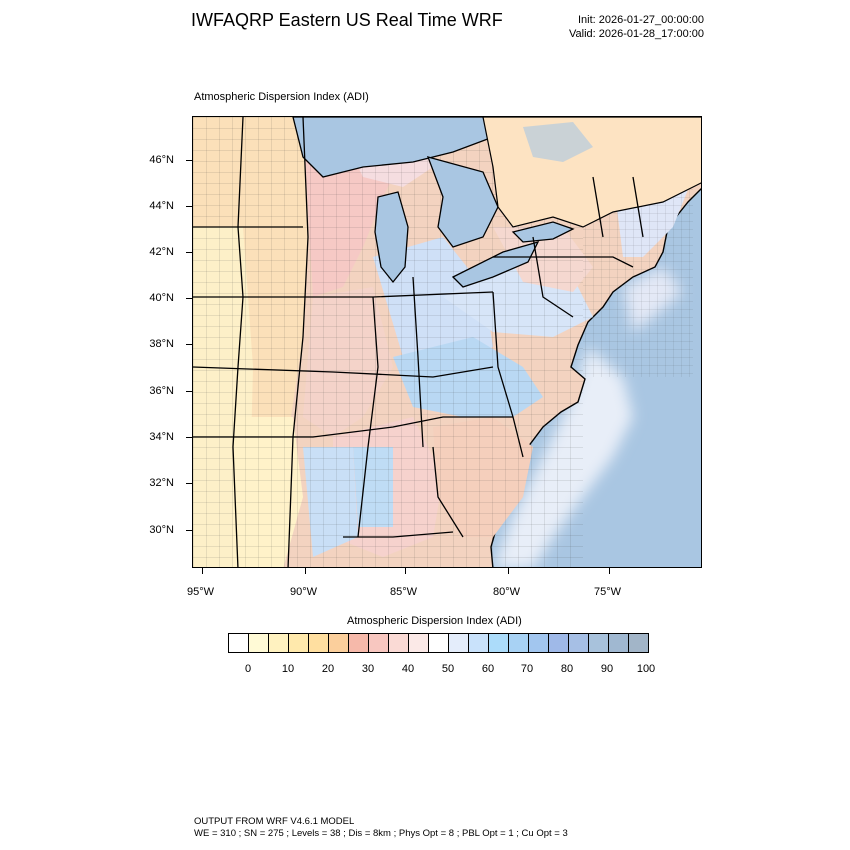  Describe the element at coordinates (448, 669) in the screenshot. I see `colorbar-tick: 50` at that location.